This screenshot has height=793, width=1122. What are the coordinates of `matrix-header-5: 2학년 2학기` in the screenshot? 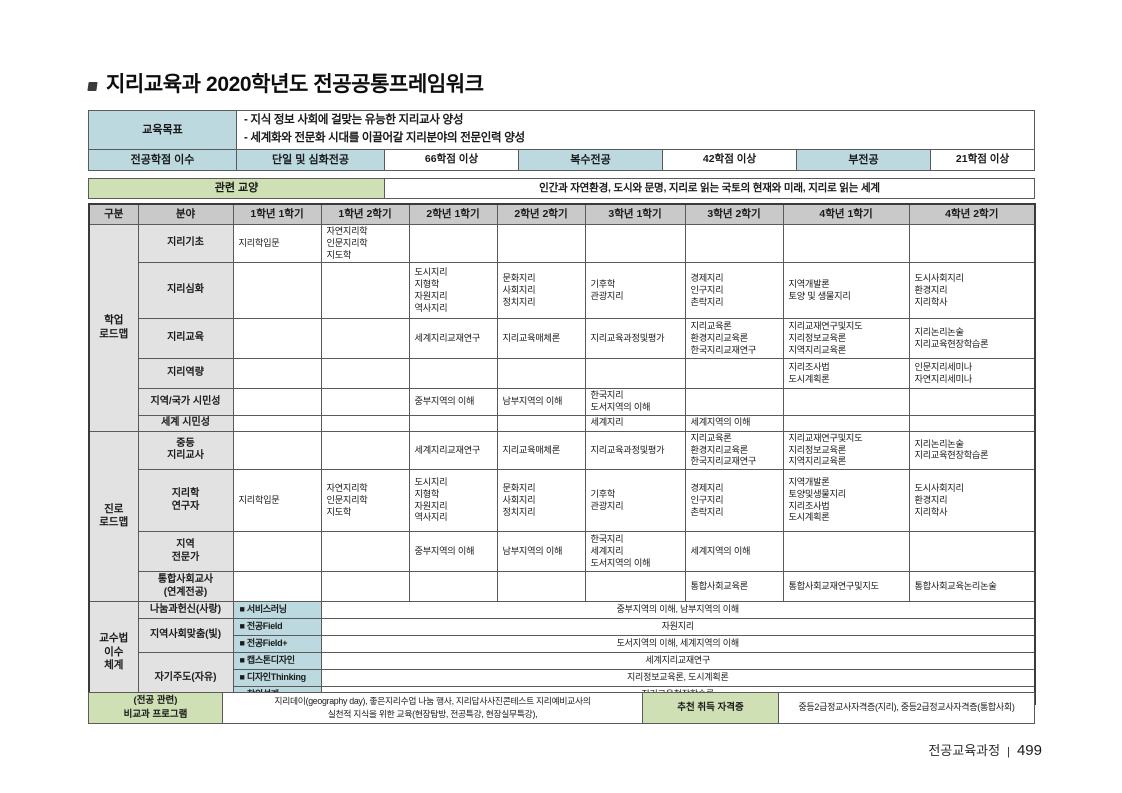 It's located at (541, 214).